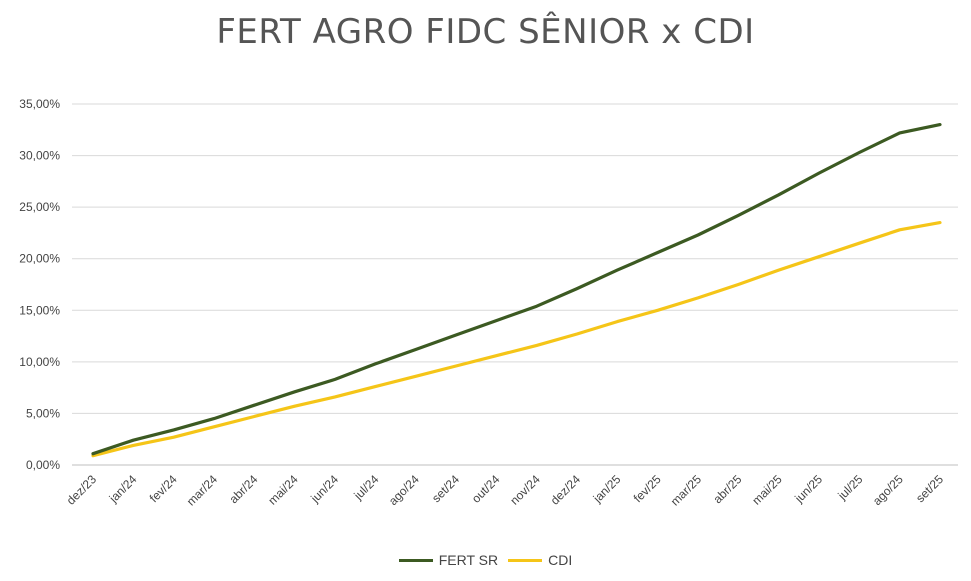 This screenshot has width=971, height=581. I want to click on x-tick-label: abr/24, so click(243, 489).